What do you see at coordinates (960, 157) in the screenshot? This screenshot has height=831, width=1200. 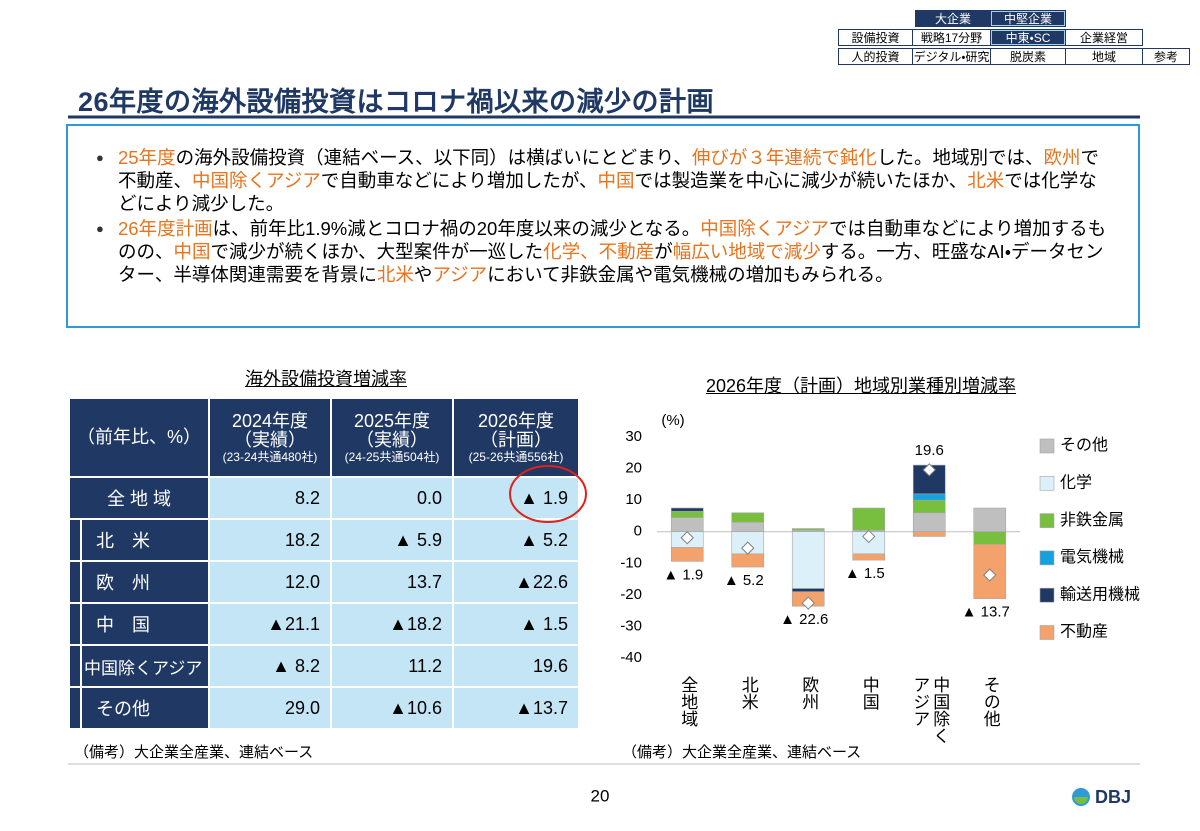 I see `bullet-text: した。地域別では、` at bounding box center [960, 157].